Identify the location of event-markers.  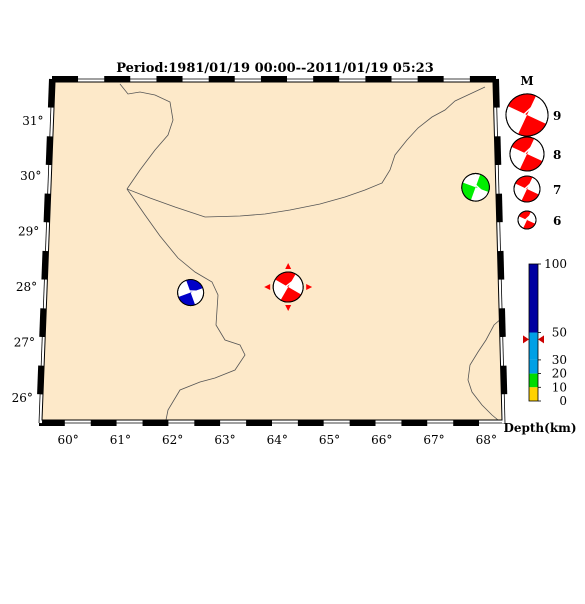
(333, 242).